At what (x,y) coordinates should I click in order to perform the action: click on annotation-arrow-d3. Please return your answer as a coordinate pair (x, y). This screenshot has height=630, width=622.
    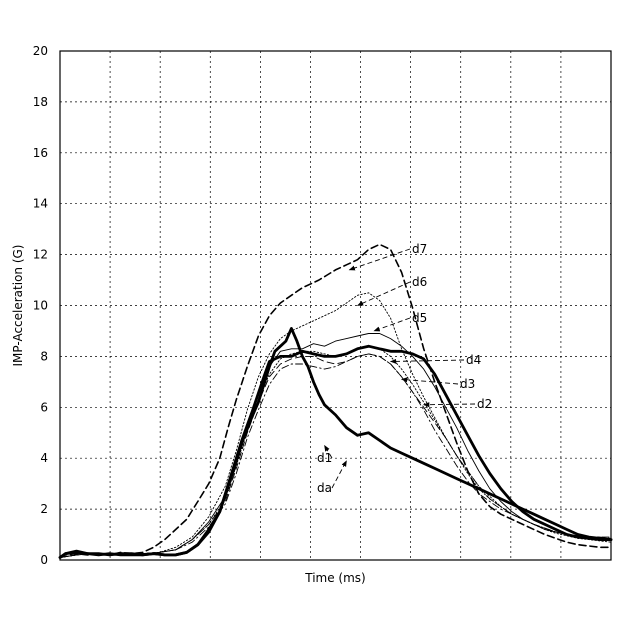
    Looking at the image, I should click on (430, 381).